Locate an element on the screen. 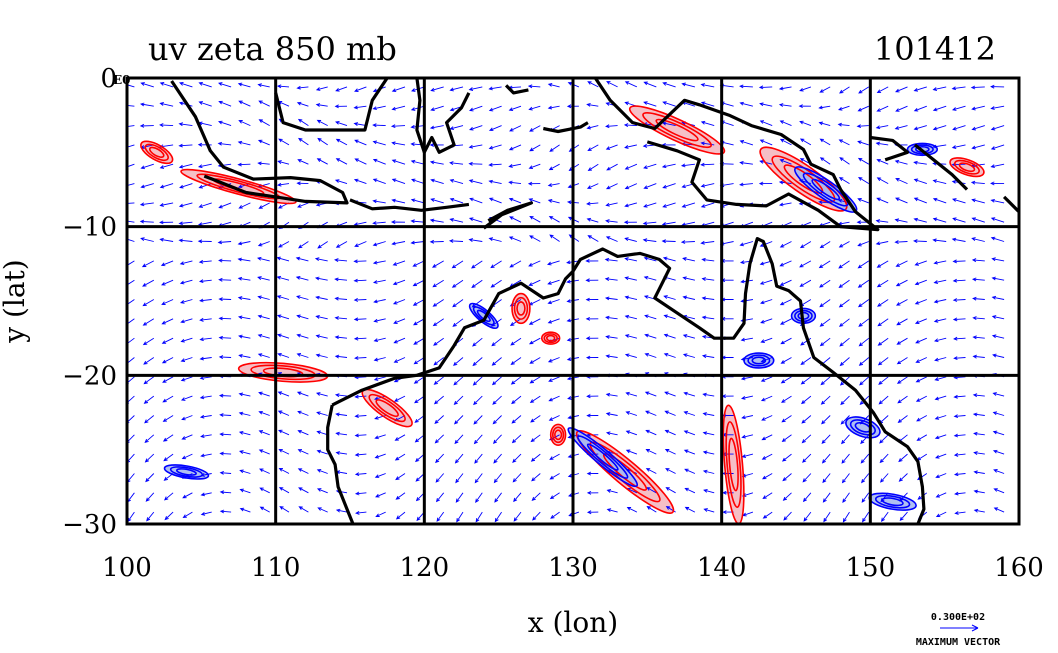 The image size is (1058, 653). negative-vorticity-region is located at coordinates (186, 471).